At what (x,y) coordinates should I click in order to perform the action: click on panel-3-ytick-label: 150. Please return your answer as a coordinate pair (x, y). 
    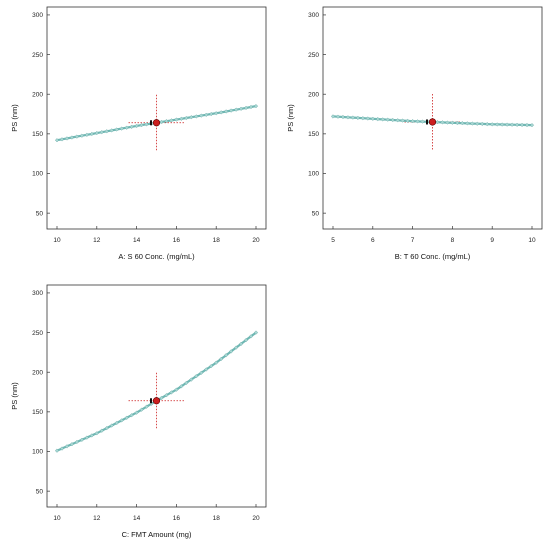
    Looking at the image, I should click on (37, 412).